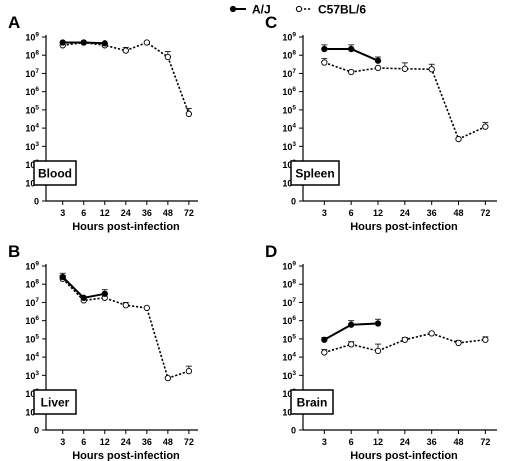  Describe the element at coordinates (126, 227) in the screenshot. I see `x-axis-label: Hours post-infection` at that location.